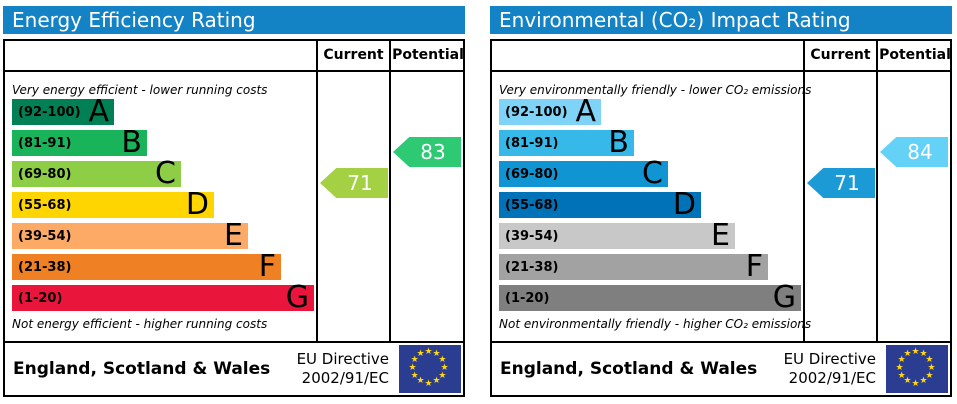  Describe the element at coordinates (234, 20) in the screenshot. I see `panel-title: Energy Efficiency Rating` at that location.